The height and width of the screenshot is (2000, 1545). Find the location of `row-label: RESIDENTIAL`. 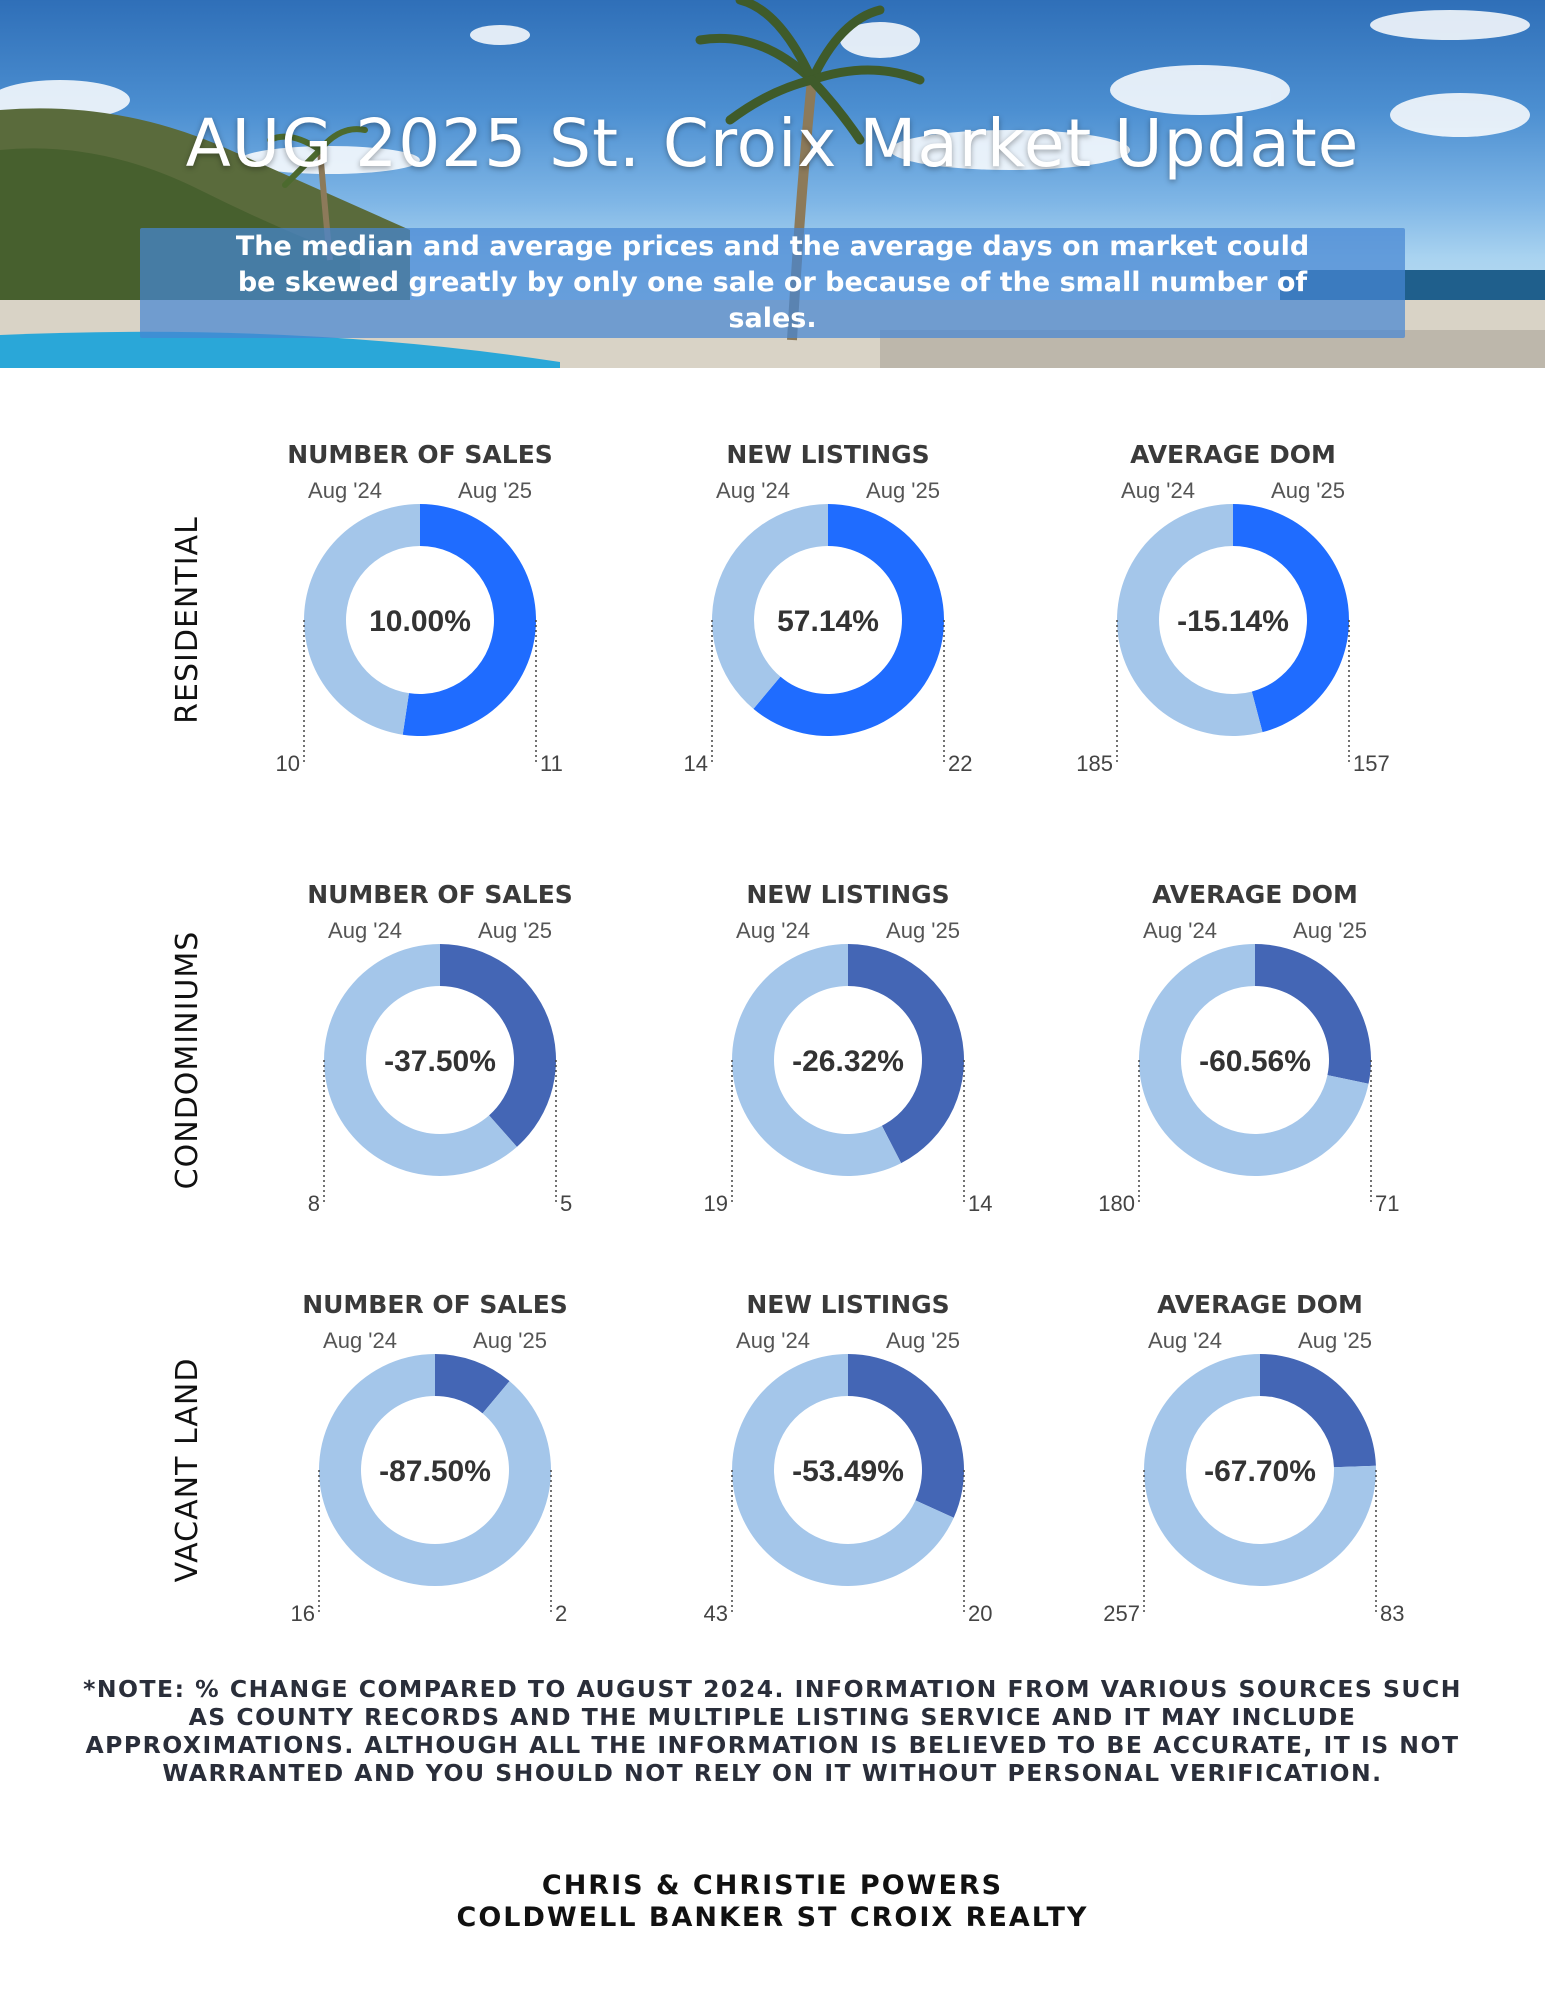

row-label: RESIDENTIAL is located at coordinates (187, 620).